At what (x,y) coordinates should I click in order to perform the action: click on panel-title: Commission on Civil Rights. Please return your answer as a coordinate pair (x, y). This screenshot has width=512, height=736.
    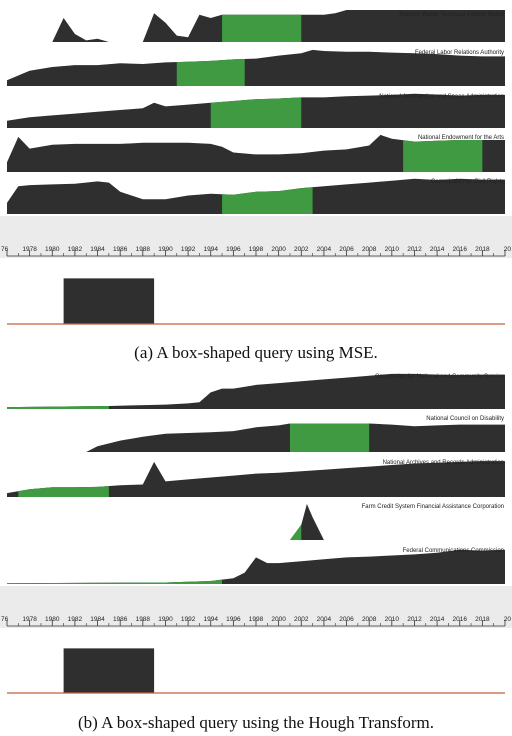
    Looking at the image, I should click on (467, 182).